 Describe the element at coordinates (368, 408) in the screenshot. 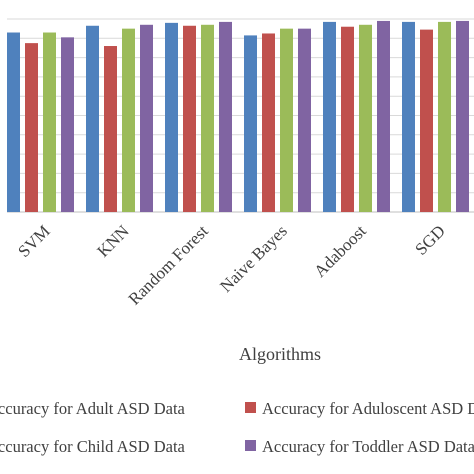

I see `legend-label: Accuracy for Aduloscent ASD Data` at that location.